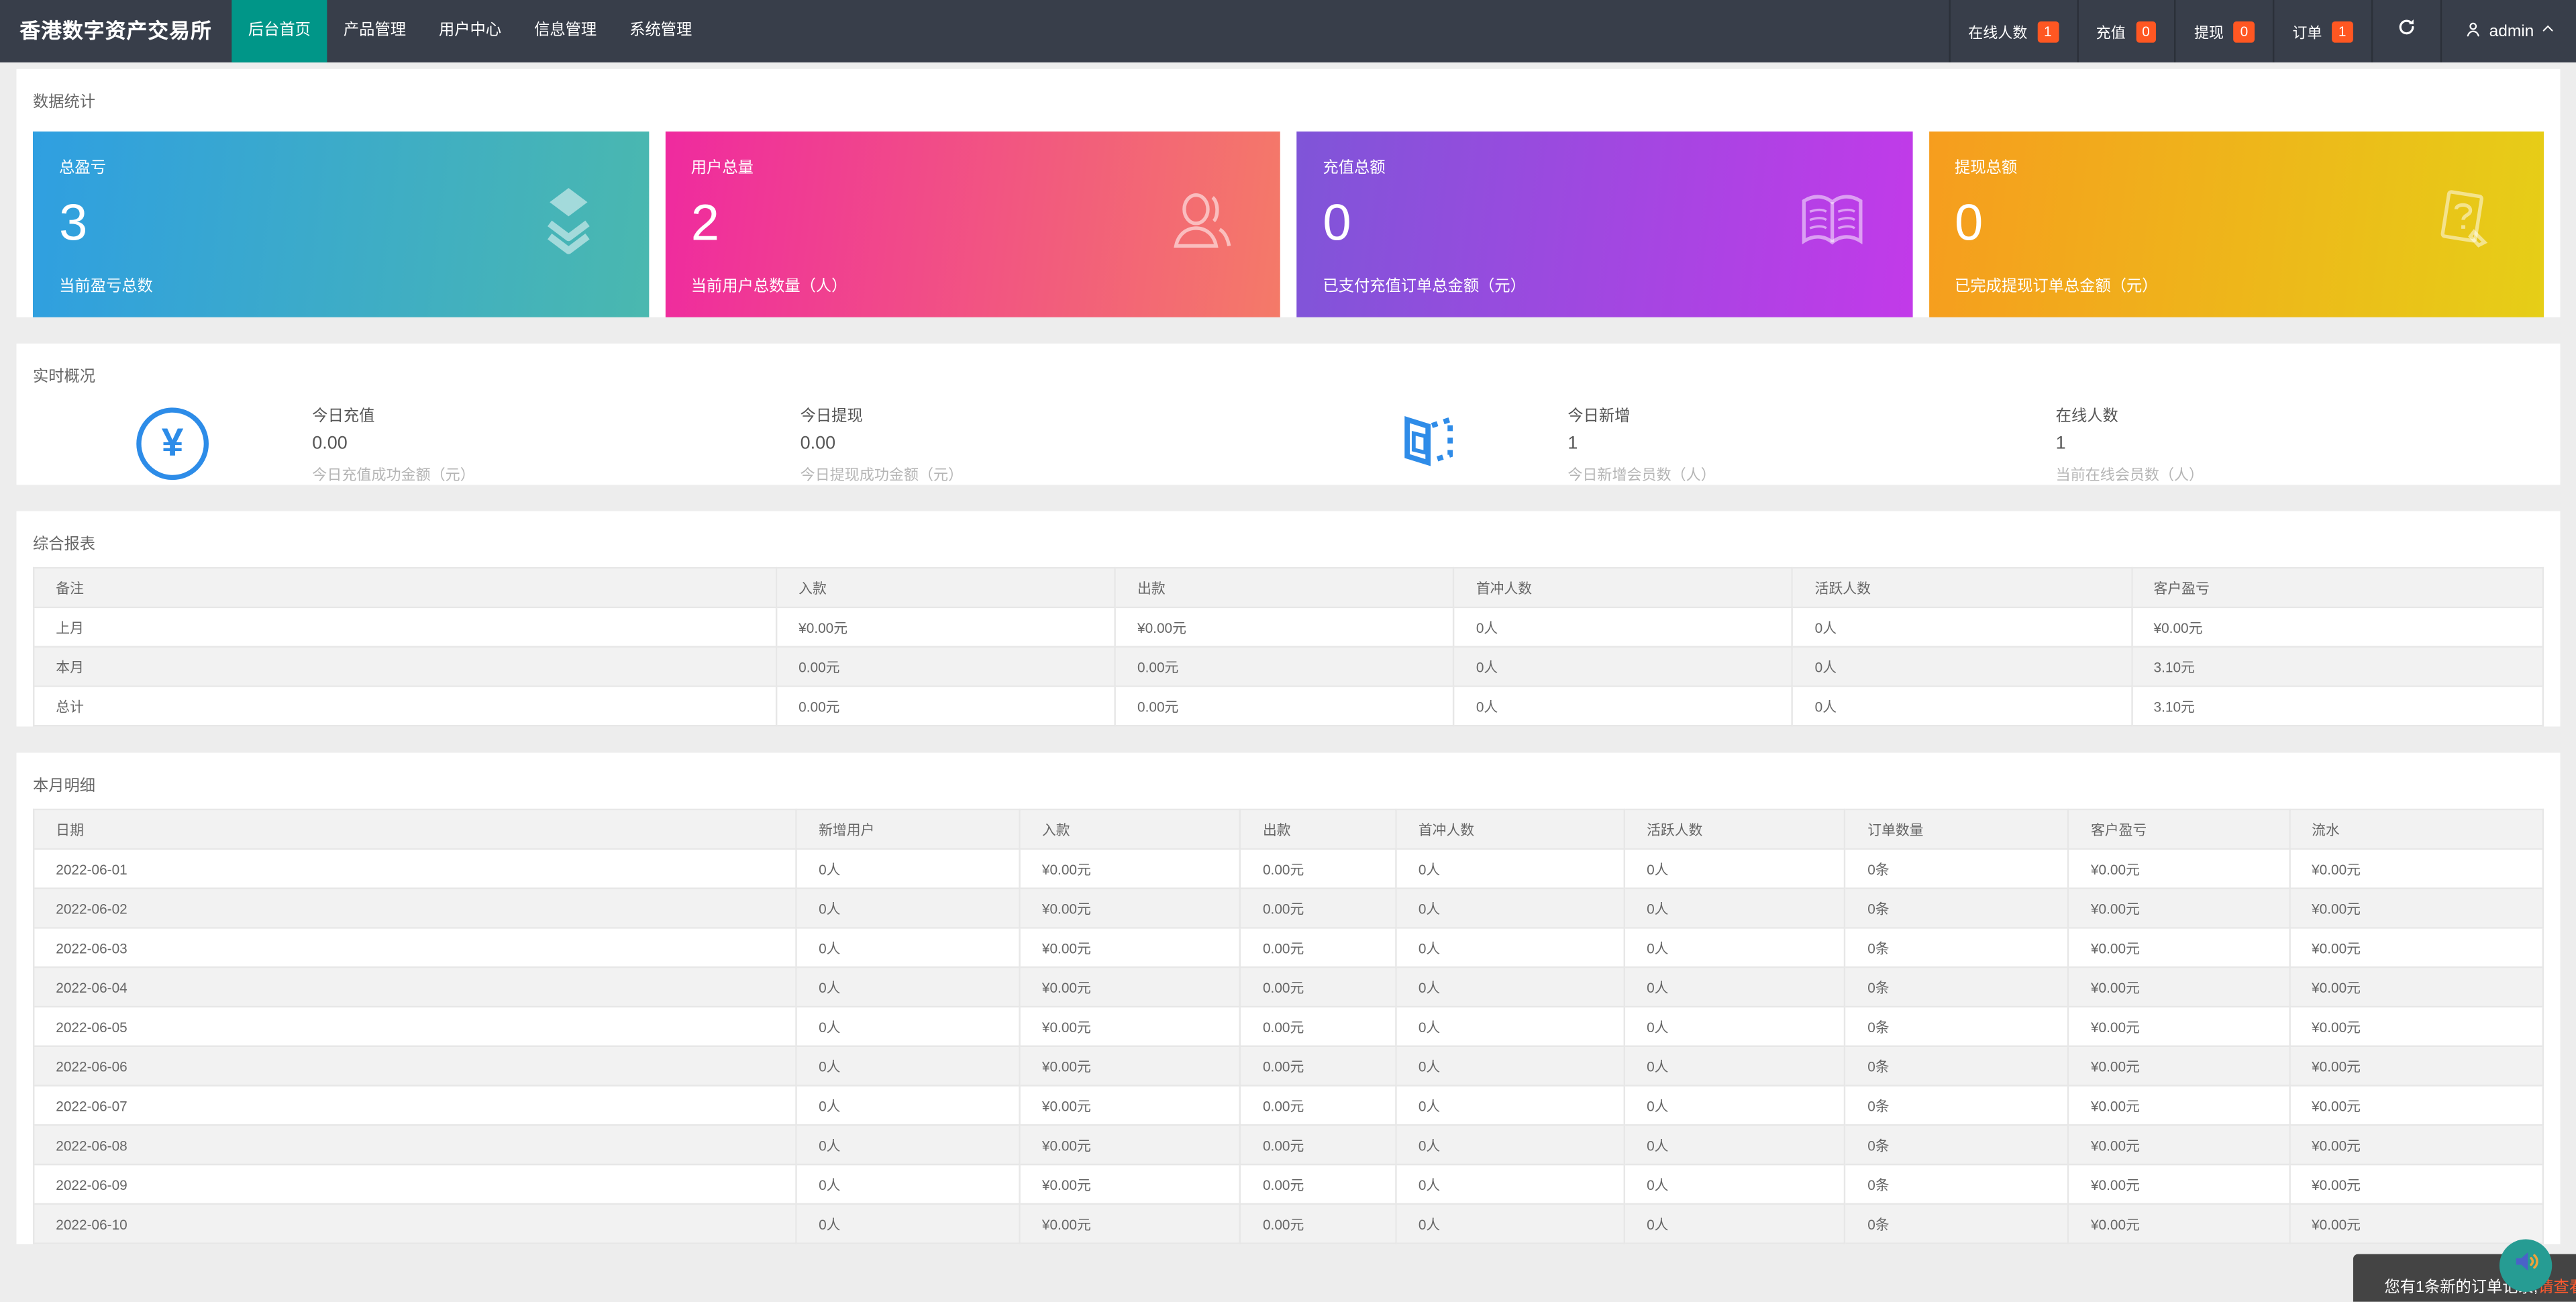  Describe the element at coordinates (556, 444) in the screenshot. I see `realtime-today-recharge: 今日充值 0.00 今日充值成功金额（元）` at that location.